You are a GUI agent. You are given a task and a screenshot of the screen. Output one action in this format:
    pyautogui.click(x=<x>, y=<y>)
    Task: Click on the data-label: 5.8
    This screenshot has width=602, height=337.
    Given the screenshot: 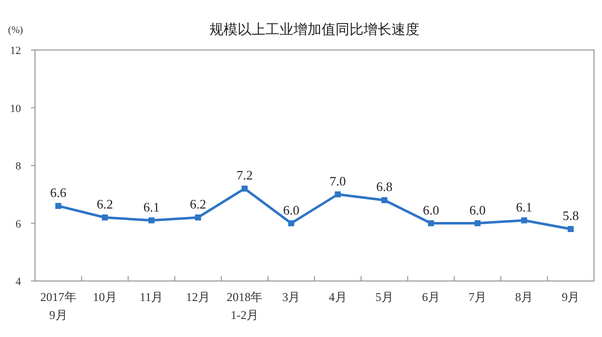 What is the action you would take?
    pyautogui.click(x=570, y=216)
    